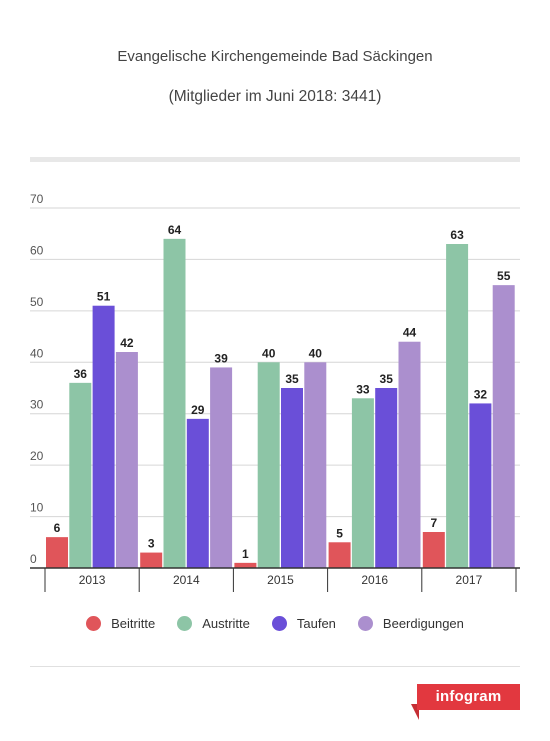 This screenshot has width=550, height=741. Describe the element at coordinates (280, 580) in the screenshot. I see `x-tick-label: 2015` at that location.